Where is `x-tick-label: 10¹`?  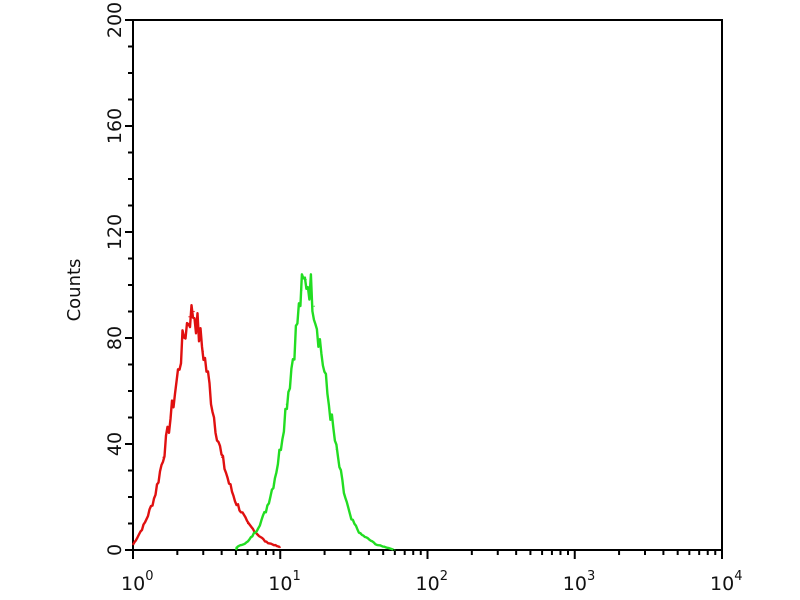
x-tick-label: 10¹ is located at coordinates (284, 582).